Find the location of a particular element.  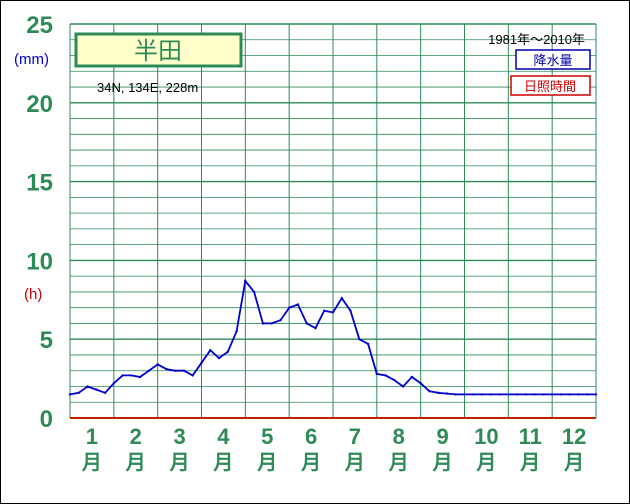

legend-precip-label: 降水量 is located at coordinates (552, 61).